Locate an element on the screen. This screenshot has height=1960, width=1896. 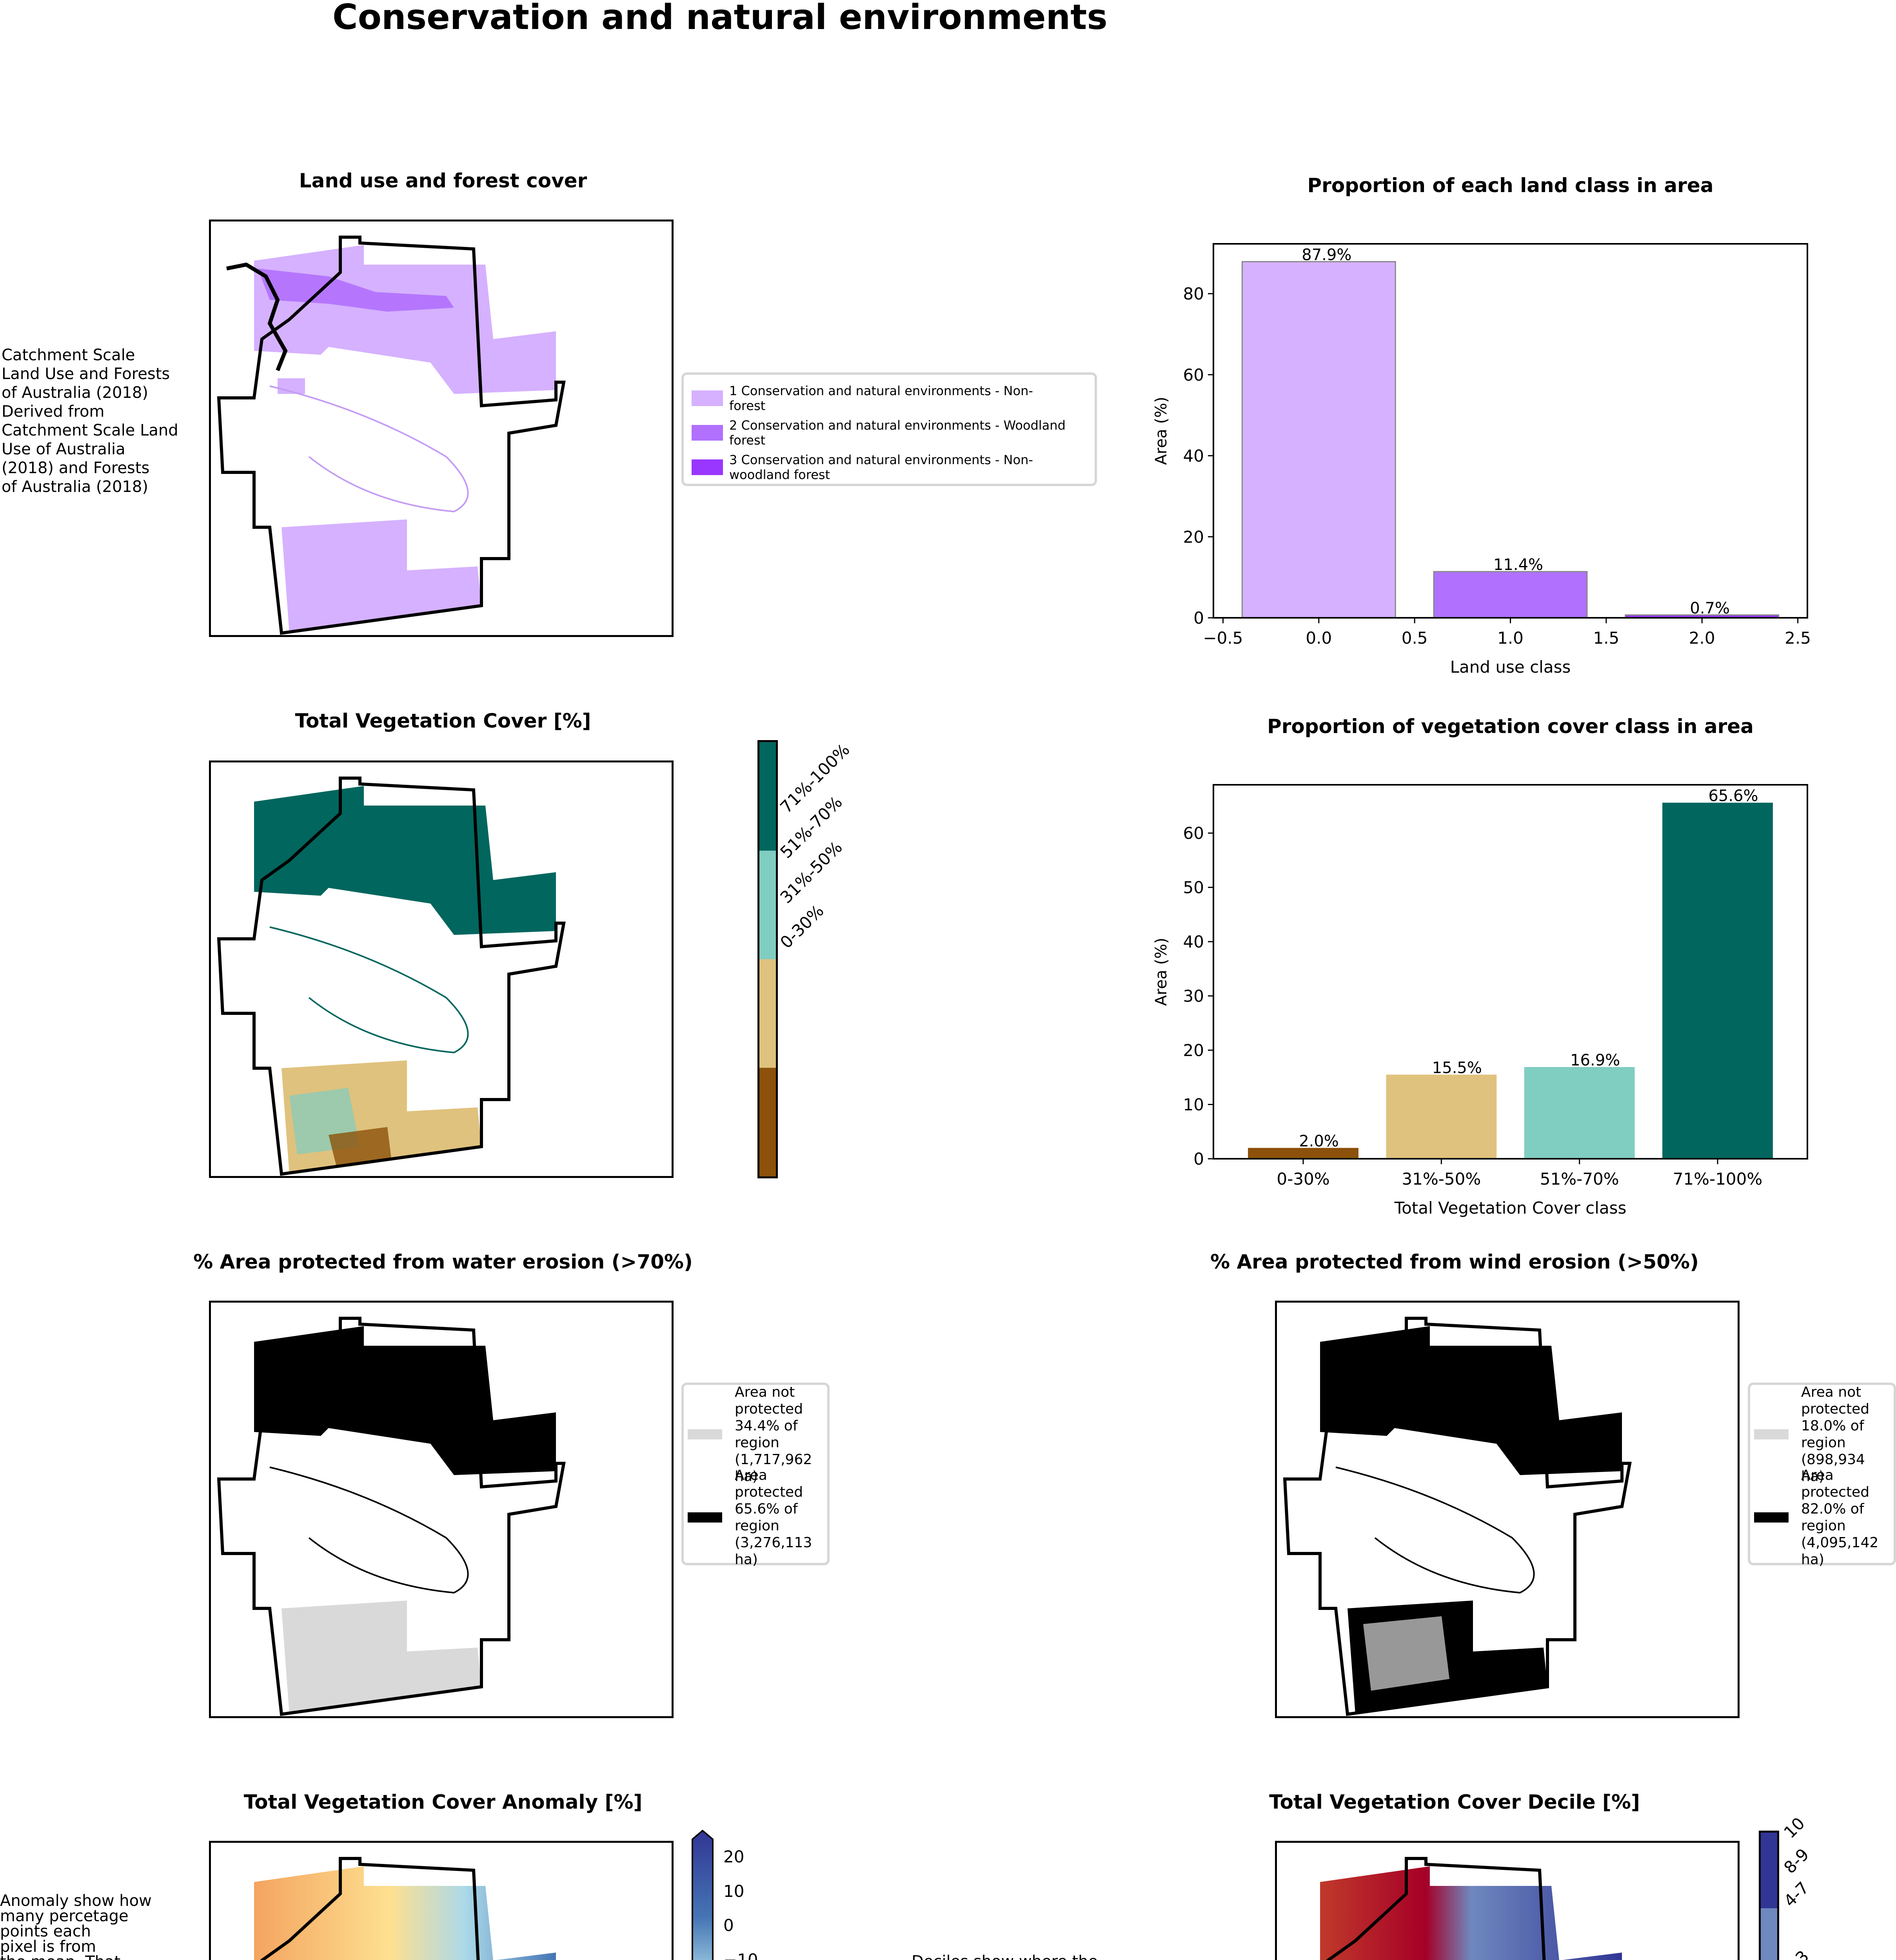
x-axis-label: Total Vegetation Cover class is located at coordinates (1510, 1208).